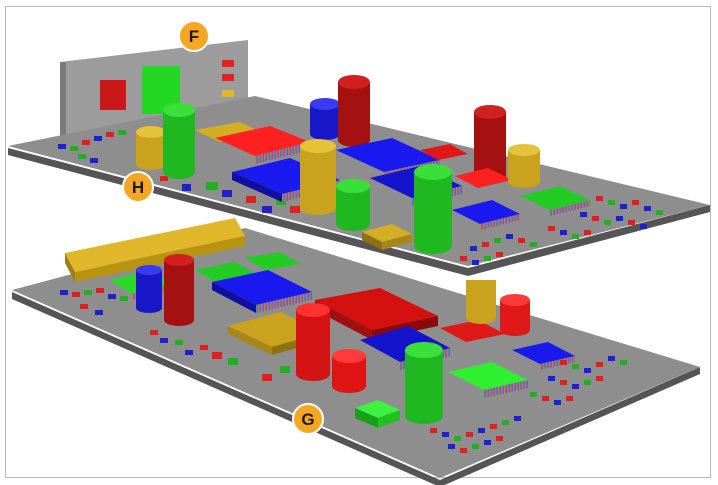  What do you see at coordinates (154, 95) in the screenshot?
I see `upper-back-panel` at bounding box center [154, 95].